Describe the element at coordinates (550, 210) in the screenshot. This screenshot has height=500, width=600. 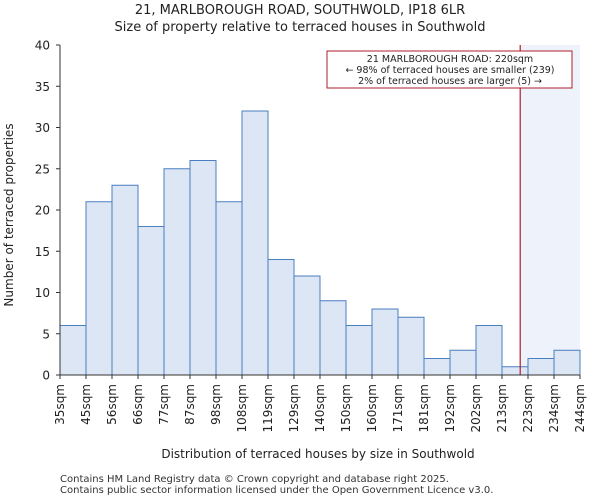
I see `larger-region-highlight` at that location.